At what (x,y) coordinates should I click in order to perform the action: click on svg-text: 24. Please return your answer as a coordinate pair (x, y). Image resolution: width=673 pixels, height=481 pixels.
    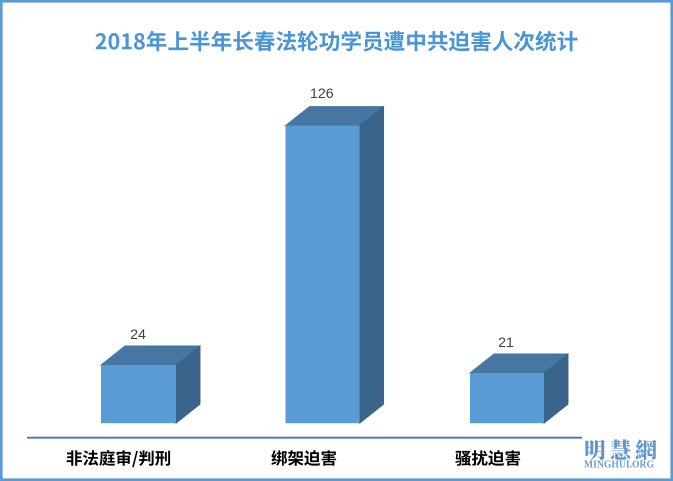
    Looking at the image, I should click on (138, 335).